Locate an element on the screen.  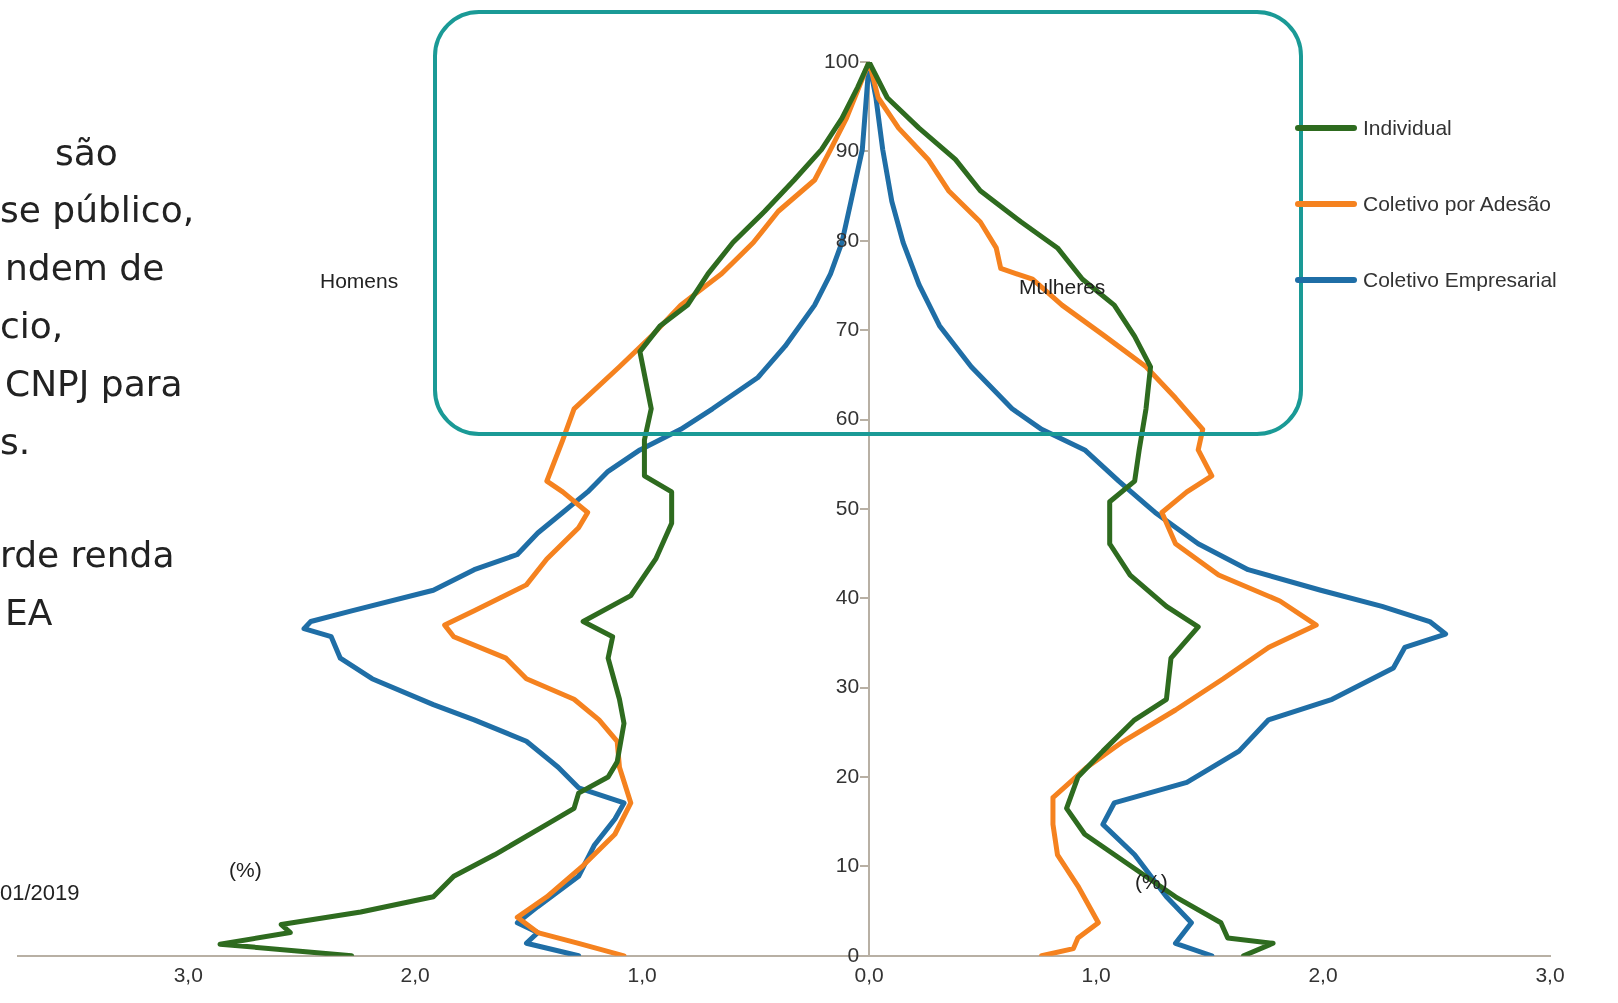
y-tick-label: 0 is located at coordinates (853, 954).